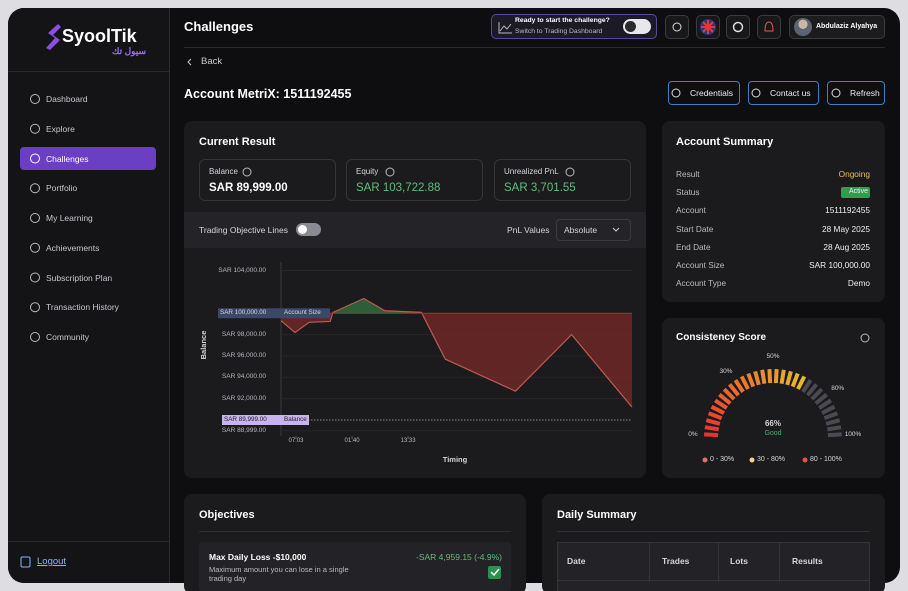  I want to click on nav-item: Transaction History, so click(82, 307).